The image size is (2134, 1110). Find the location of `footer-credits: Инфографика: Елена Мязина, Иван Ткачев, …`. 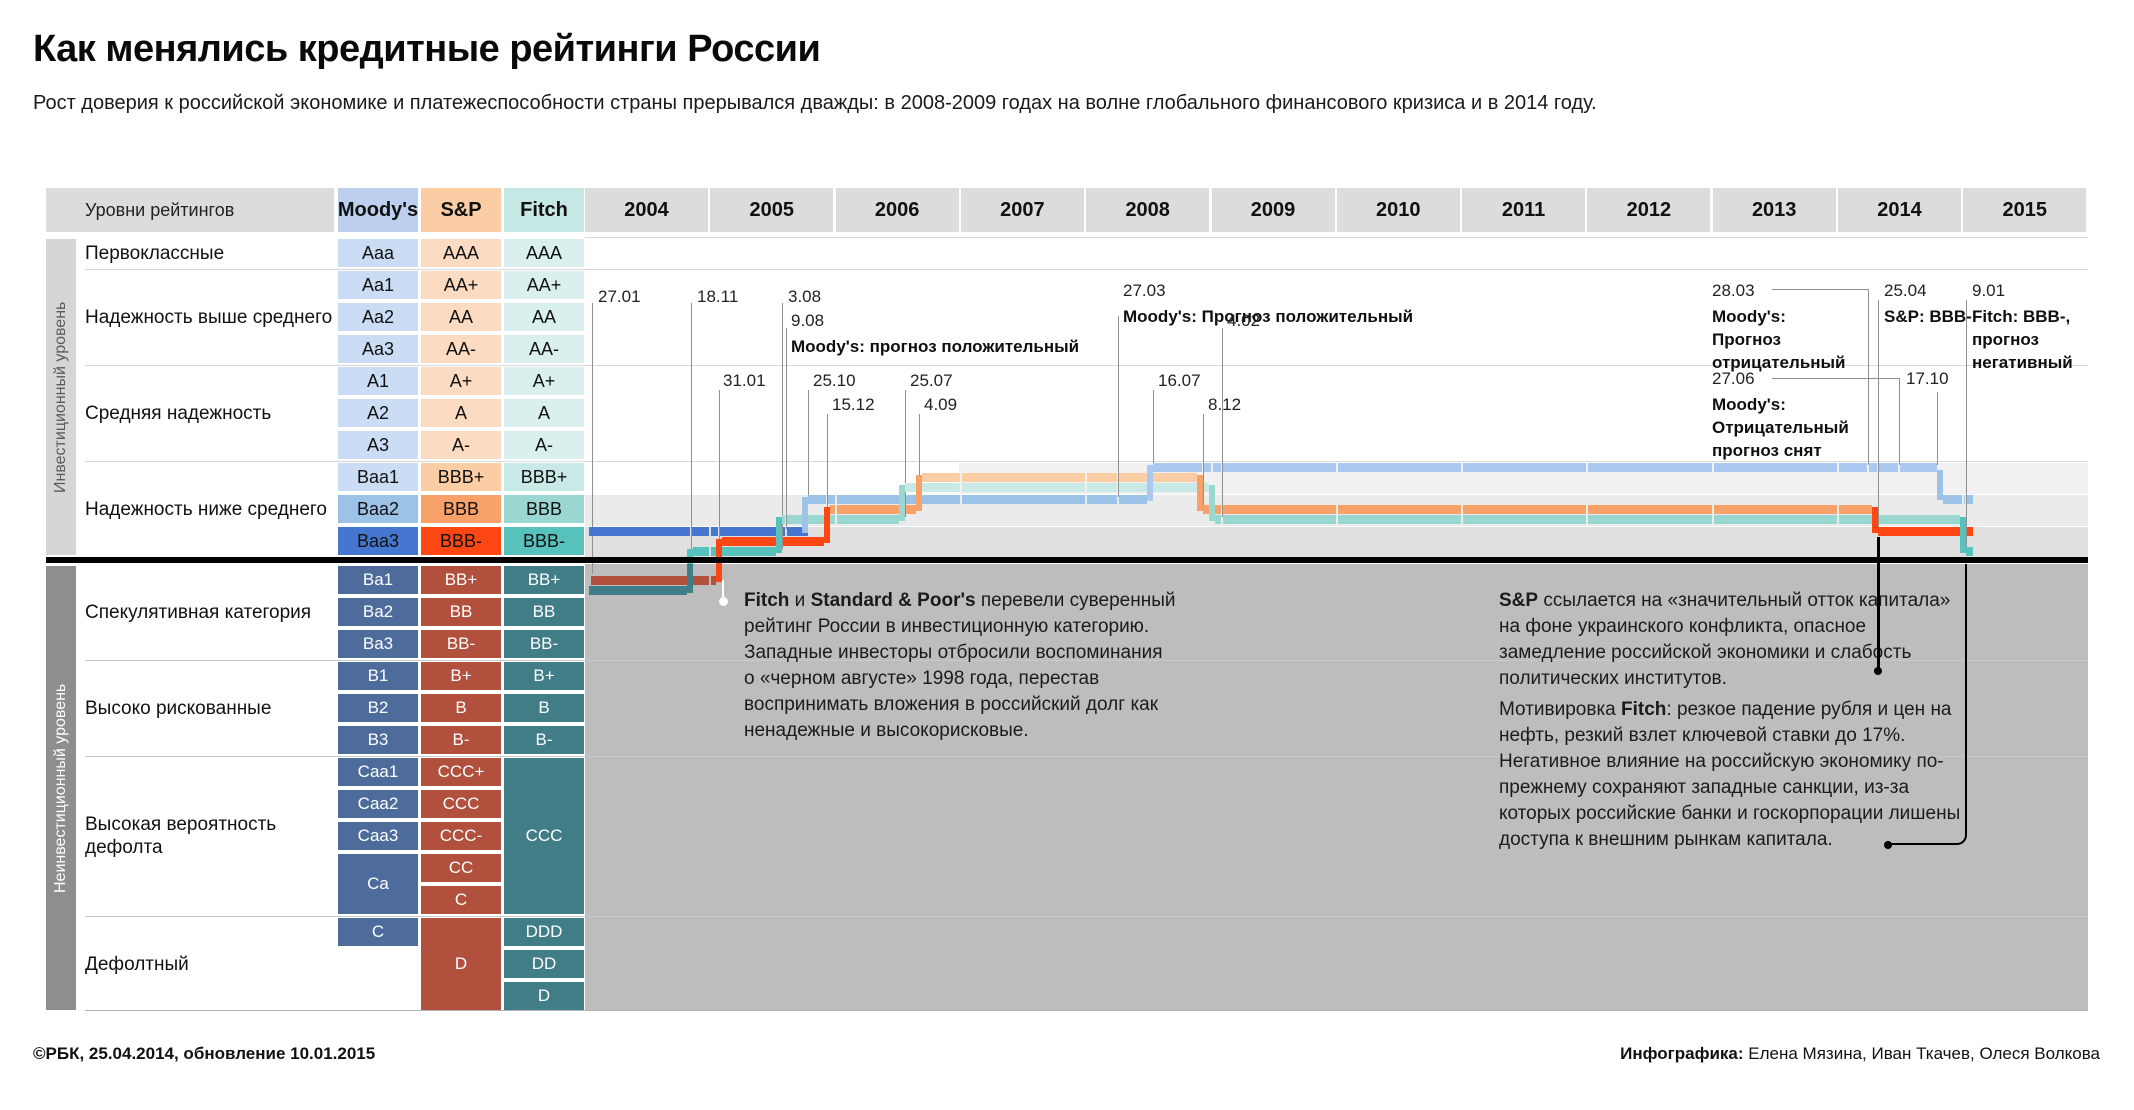

footer-credits: Инфографика: Елена Мязина, Иван Ткачев, … is located at coordinates (1860, 1054).